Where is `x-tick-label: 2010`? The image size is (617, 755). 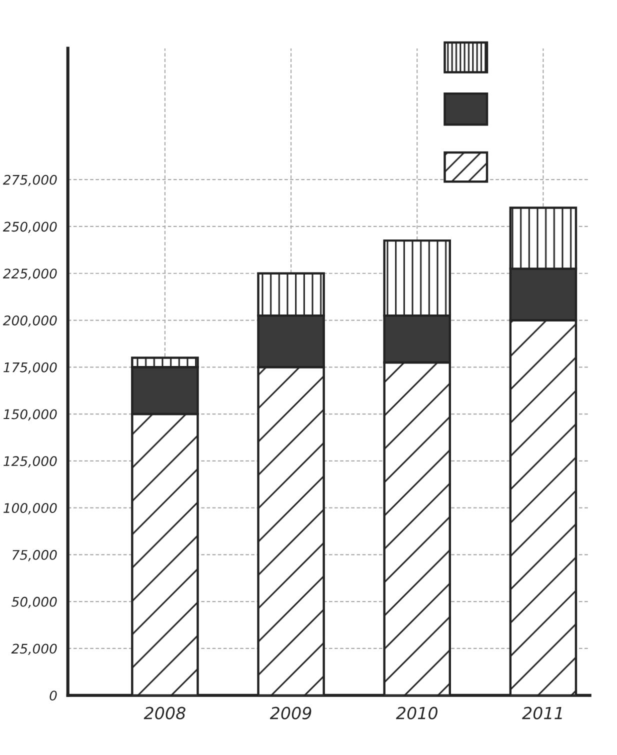 x-tick-label: 2010 is located at coordinates (417, 713).